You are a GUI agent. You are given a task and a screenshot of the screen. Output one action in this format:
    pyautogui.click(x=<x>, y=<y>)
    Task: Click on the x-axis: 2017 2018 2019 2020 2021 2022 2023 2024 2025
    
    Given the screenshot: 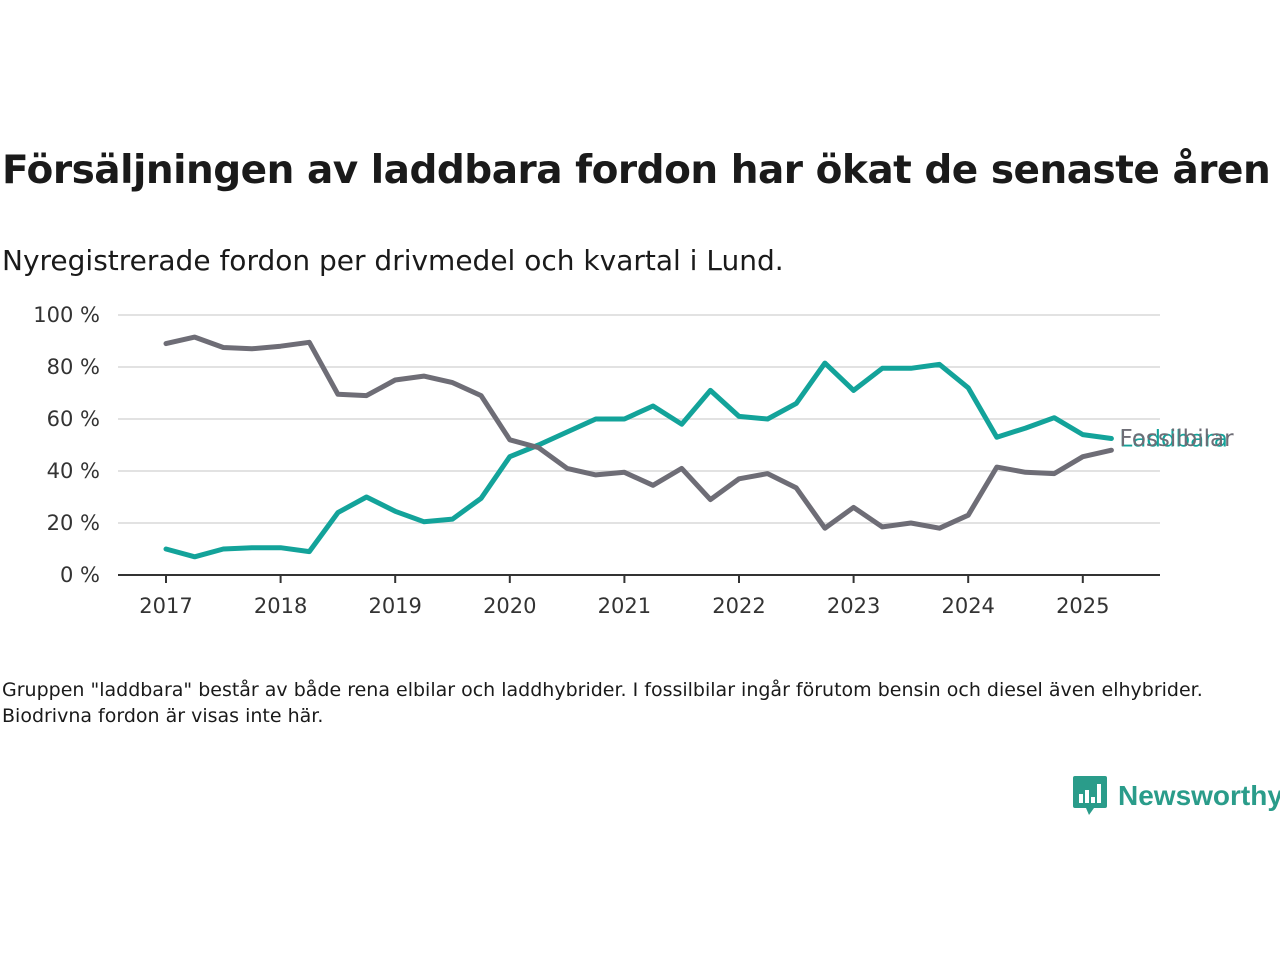 What is the action you would take?
    pyautogui.click(x=639, y=596)
    